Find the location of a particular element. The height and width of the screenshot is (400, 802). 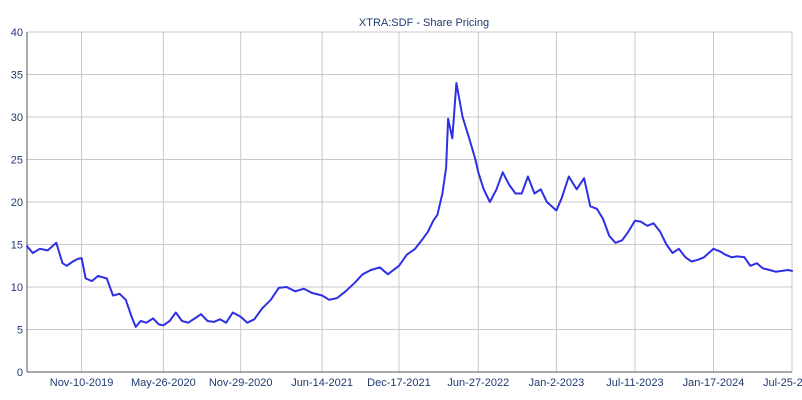

x-tick-label: Nov-29-2020 is located at coordinates (241, 383).